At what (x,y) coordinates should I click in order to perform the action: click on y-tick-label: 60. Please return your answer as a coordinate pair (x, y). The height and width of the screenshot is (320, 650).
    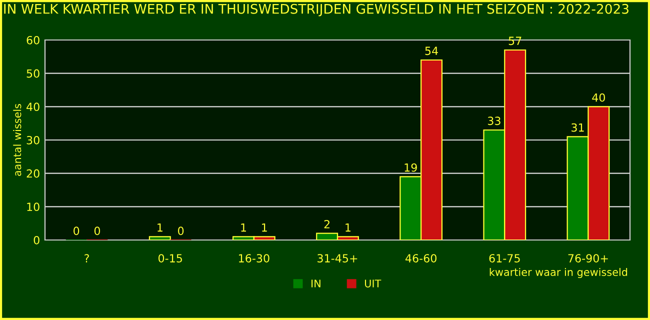
    Looking at the image, I should click on (33, 40).